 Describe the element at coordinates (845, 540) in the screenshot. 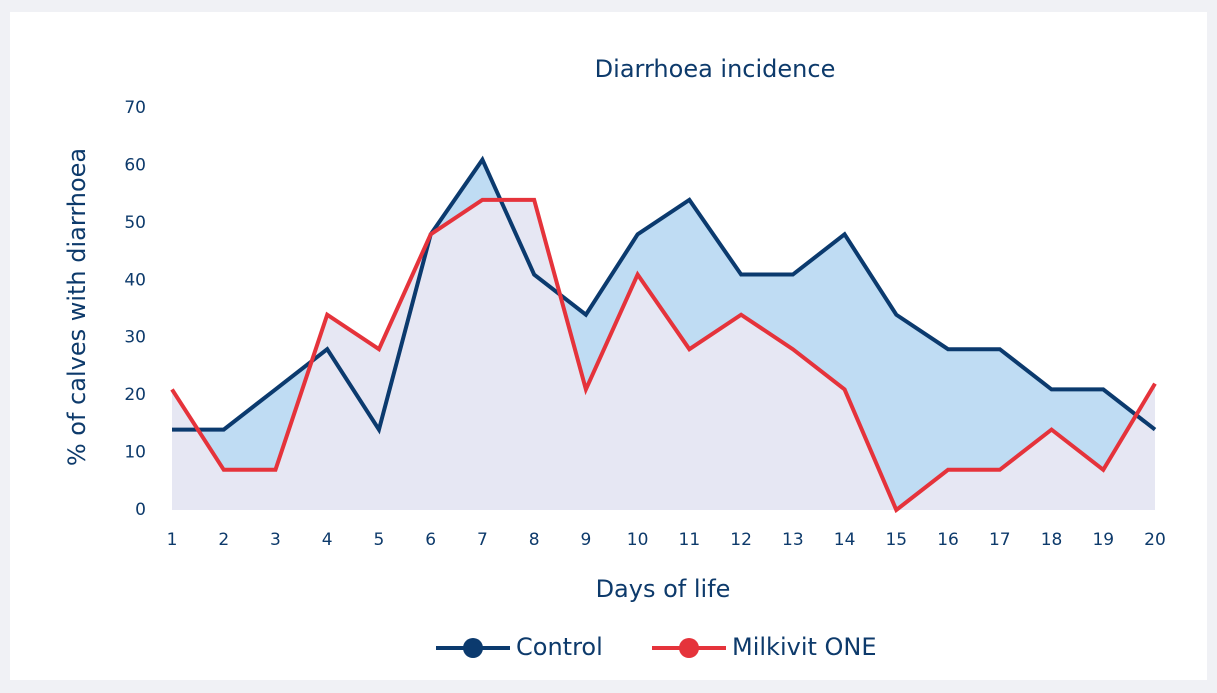

I see `x-tick-label: 14` at that location.